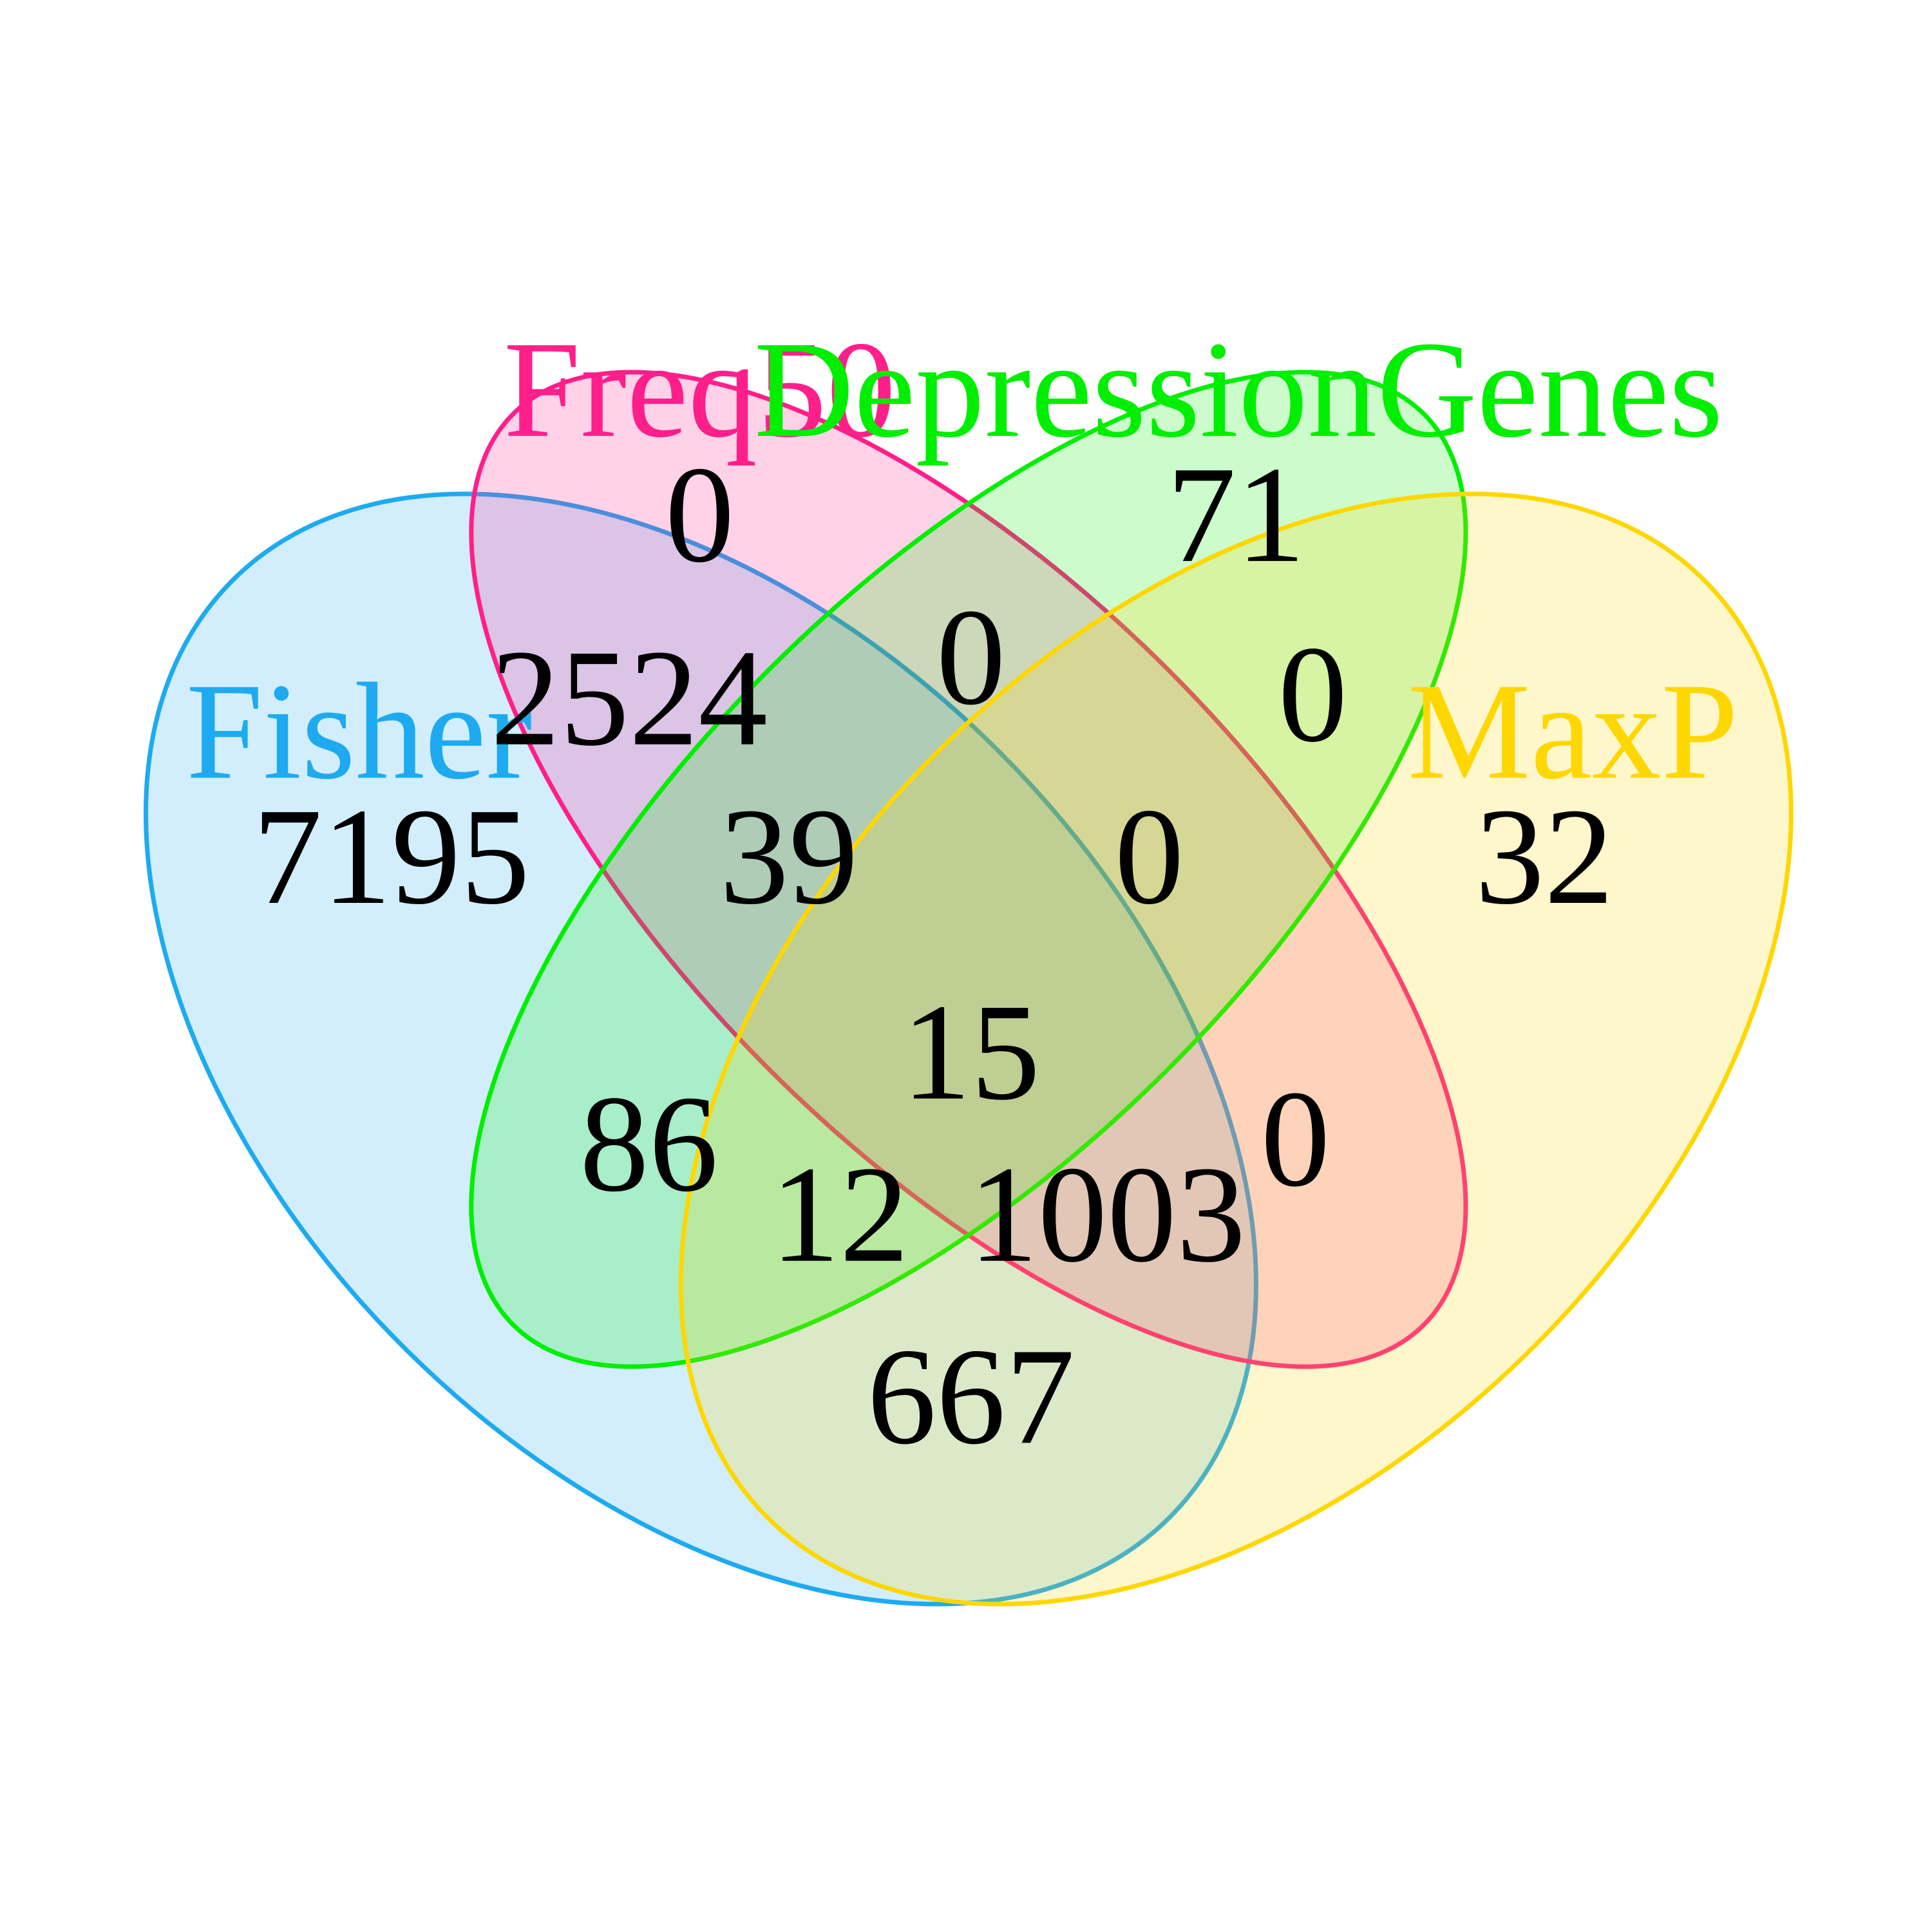  I want to click on region-count-fisher-only: 7195, so click(391, 856).